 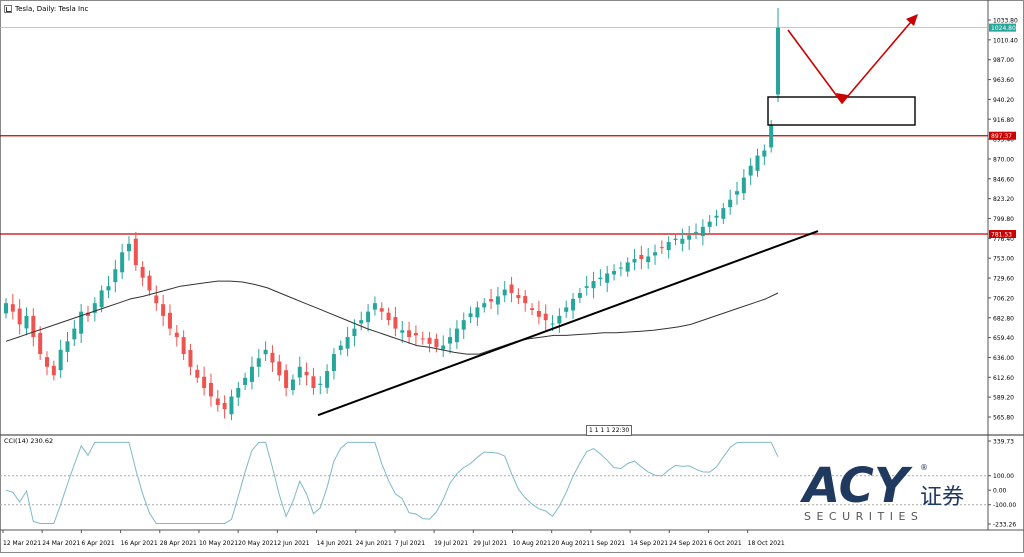 What do you see at coordinates (1003, 318) in the screenshot?
I see `price-tick-label: 682.80` at bounding box center [1003, 318].